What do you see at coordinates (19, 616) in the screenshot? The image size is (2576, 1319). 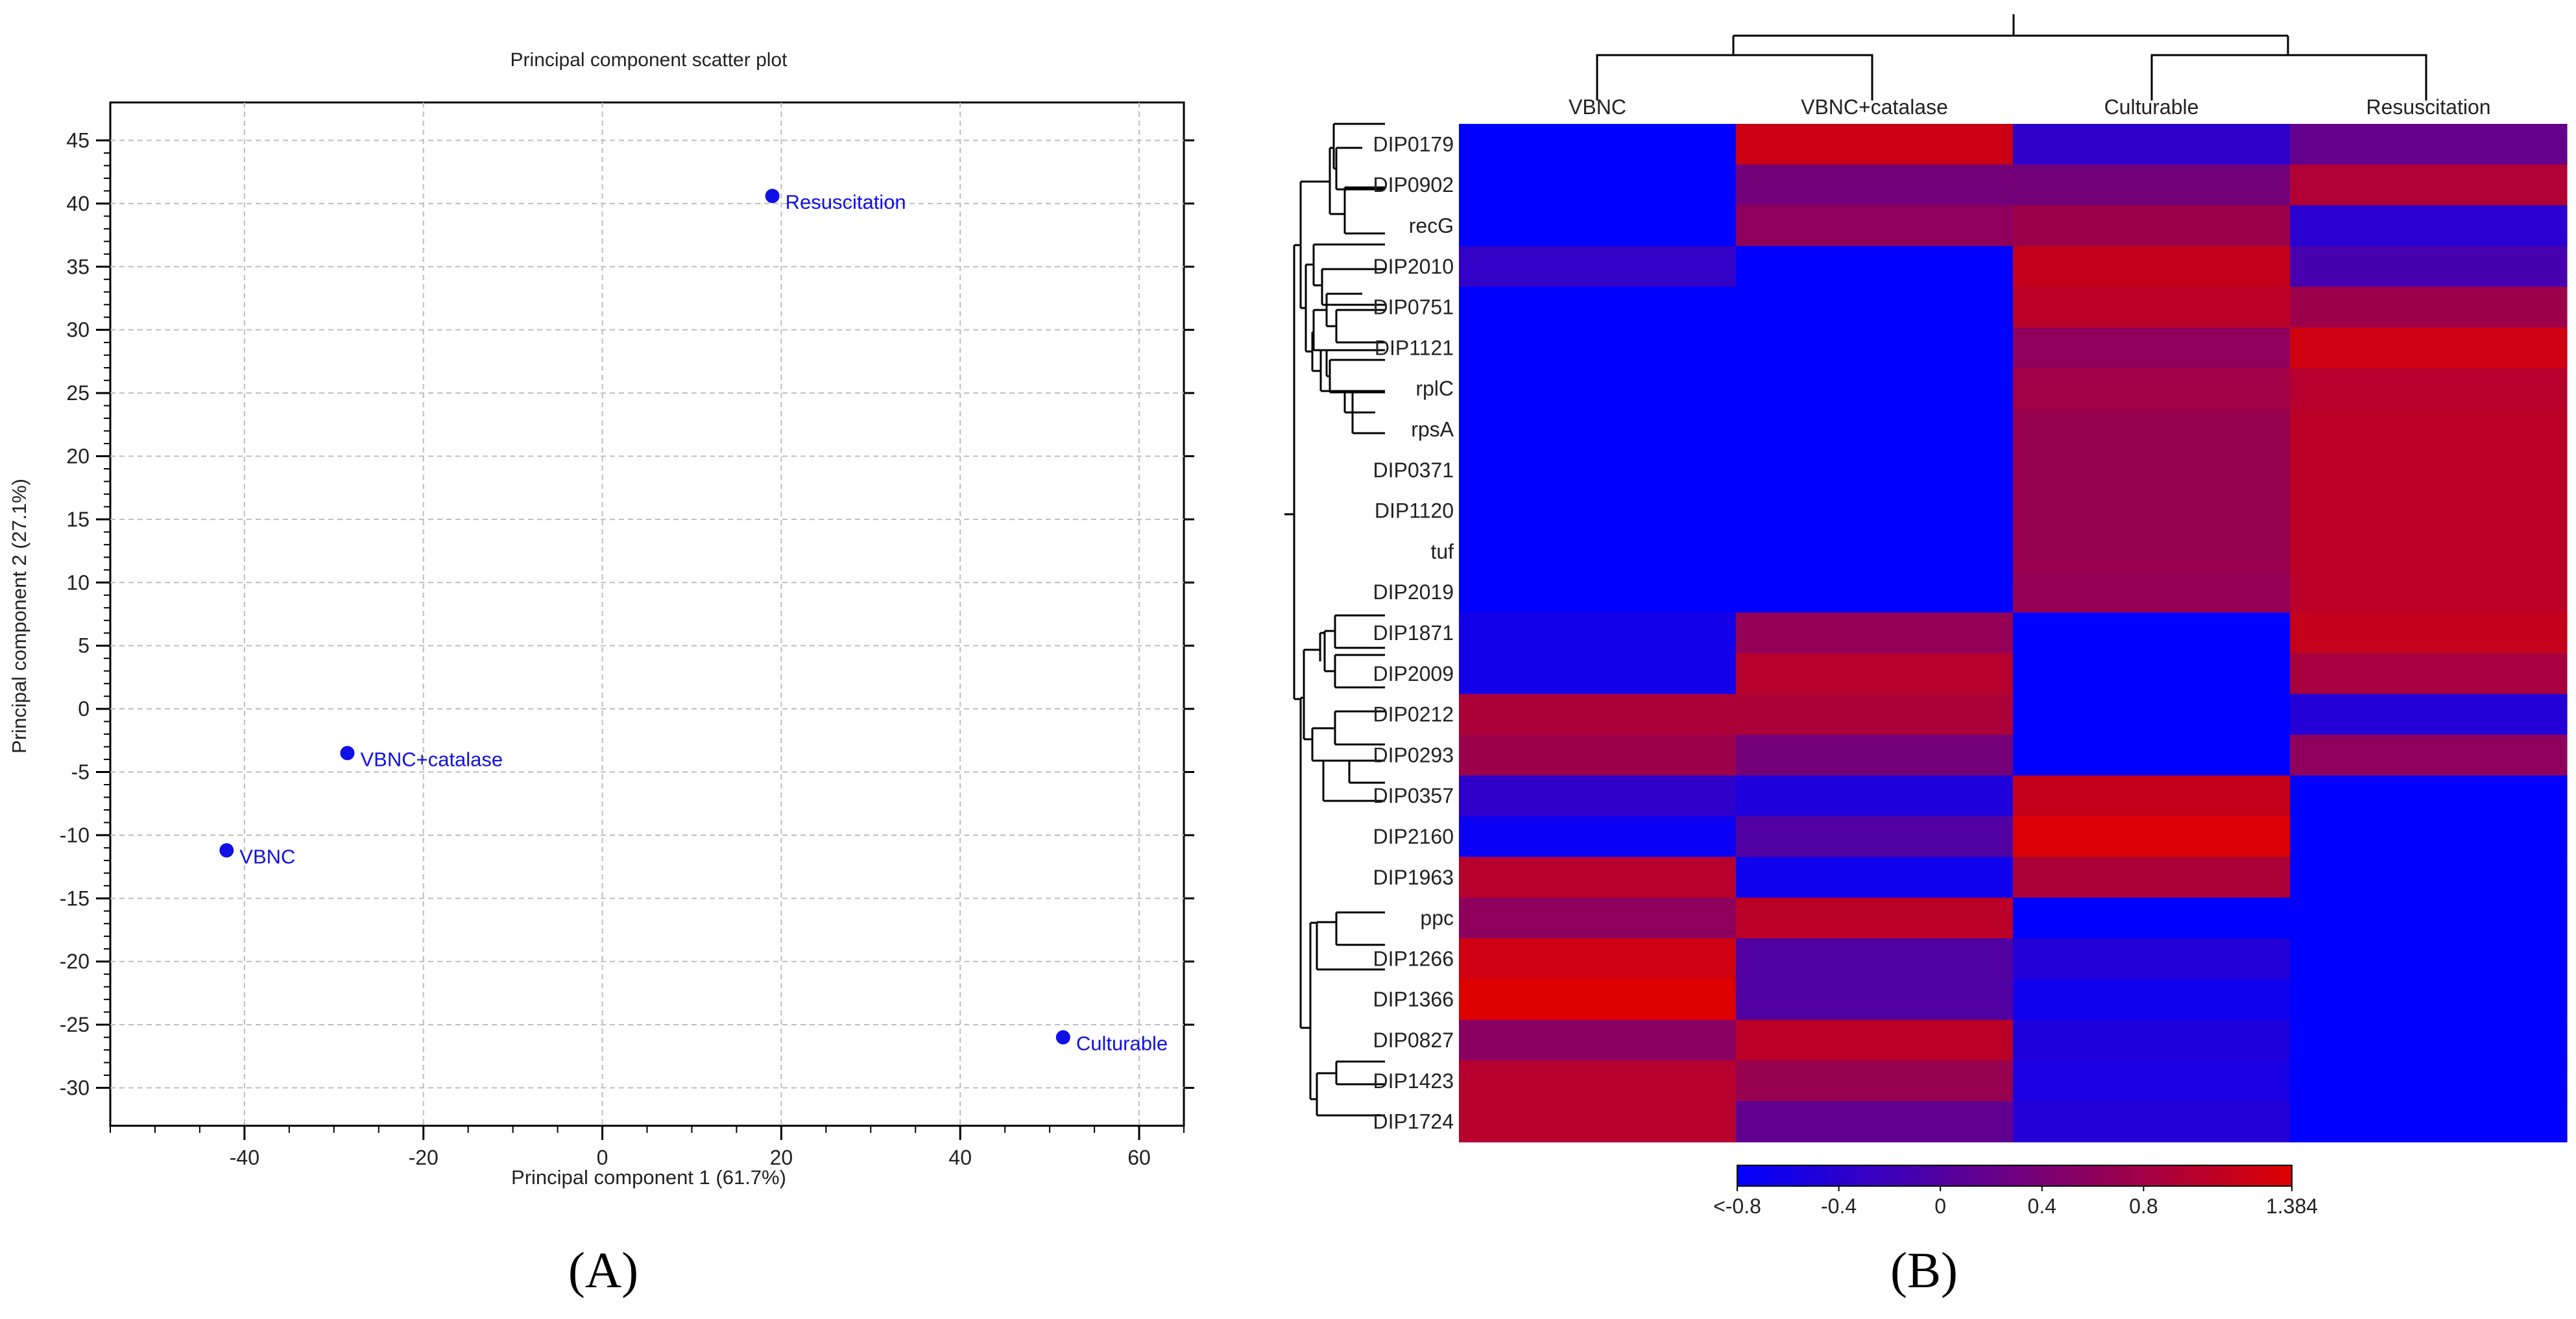 I see `pca-y-axis-label: Principal component 2 (27.1%)` at bounding box center [19, 616].